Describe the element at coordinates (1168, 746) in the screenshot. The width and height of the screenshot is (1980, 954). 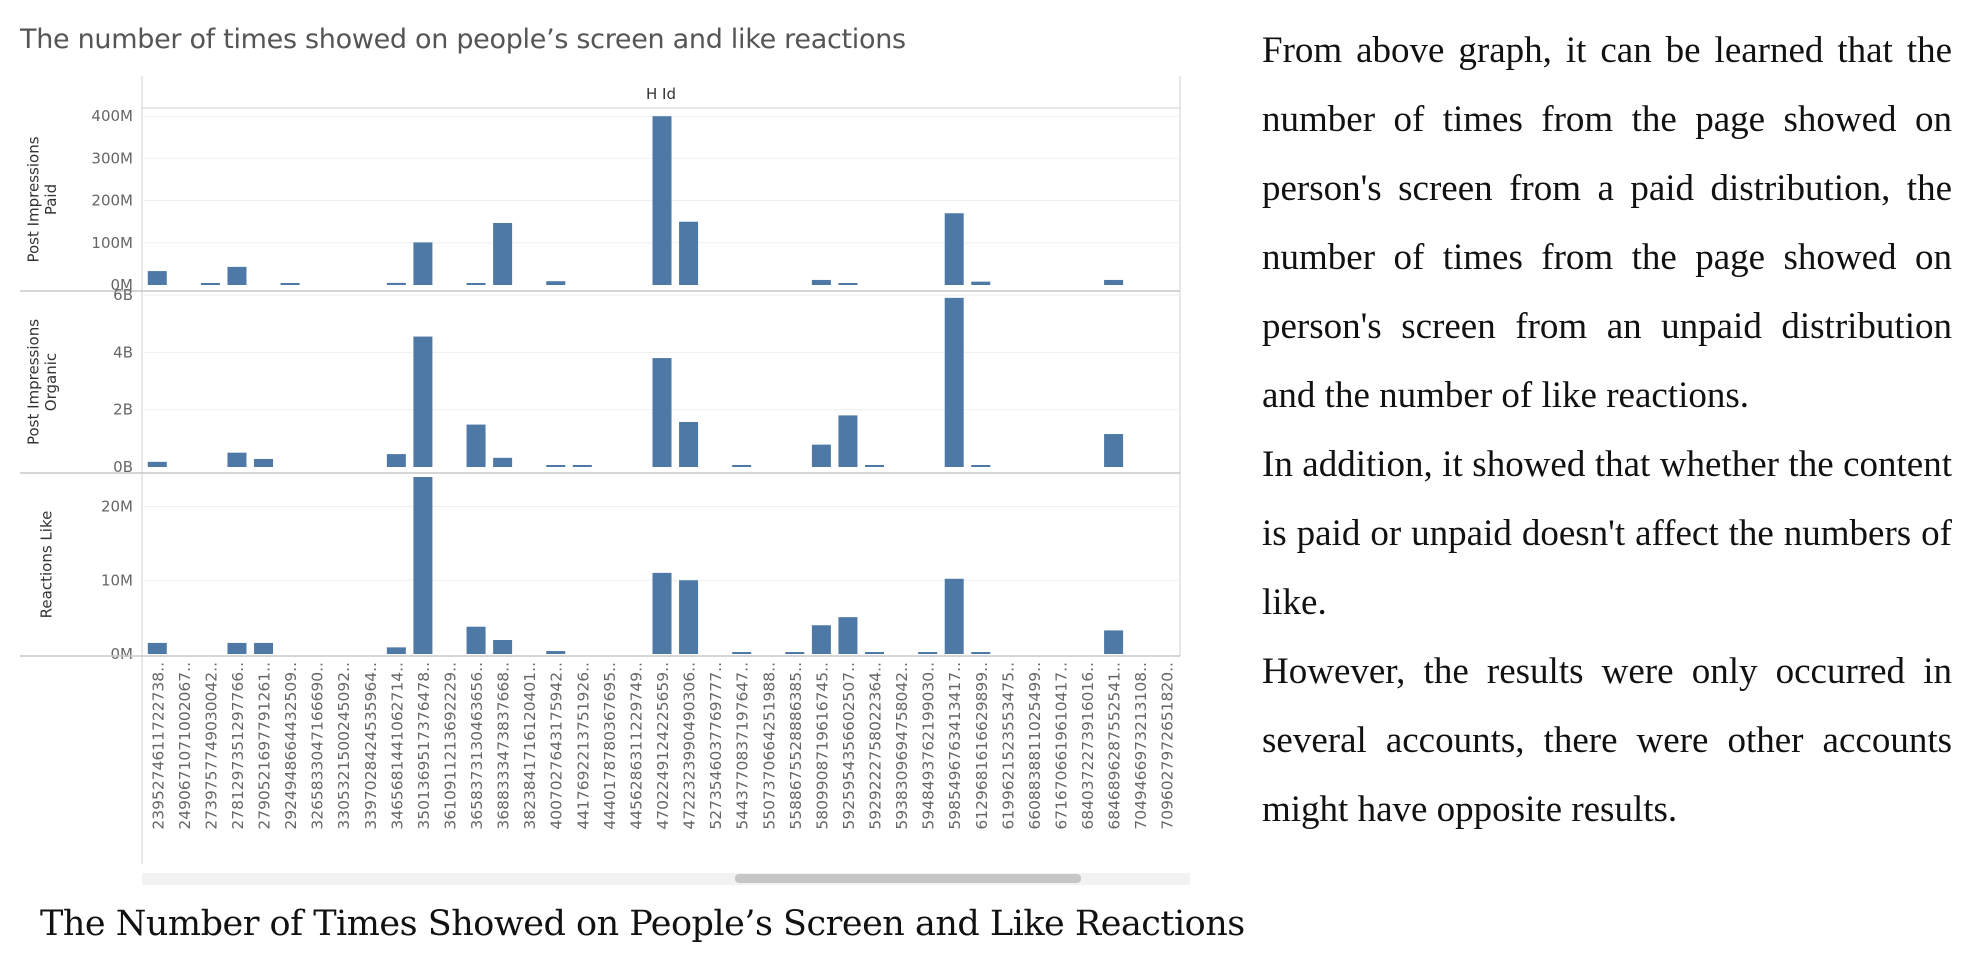
I see `x-tick-label: 7096027972651820..` at that location.